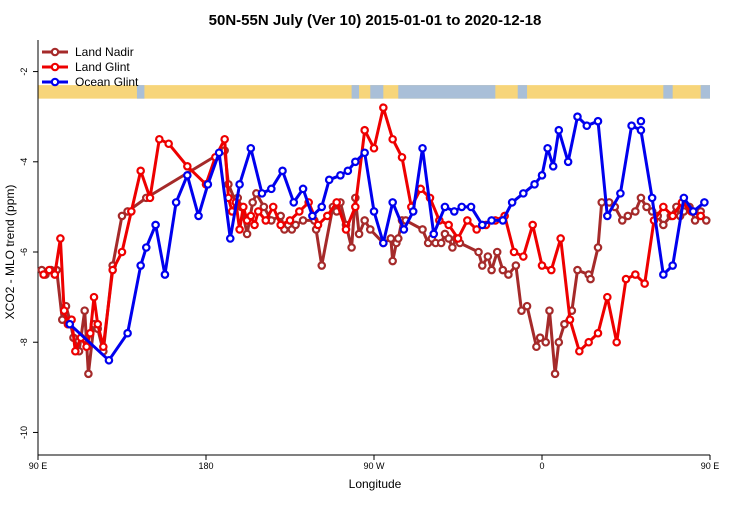 Image resolution: width=750 pixels, height=505 pixels. I want to click on y-tick-label: -6, so click(24, 252).